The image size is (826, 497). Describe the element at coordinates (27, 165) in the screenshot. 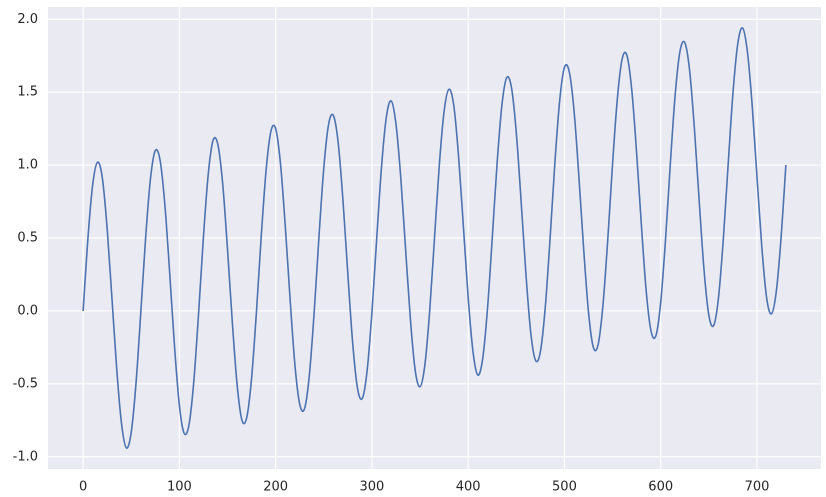

I see `y-tick-label: 1.0` at that location.